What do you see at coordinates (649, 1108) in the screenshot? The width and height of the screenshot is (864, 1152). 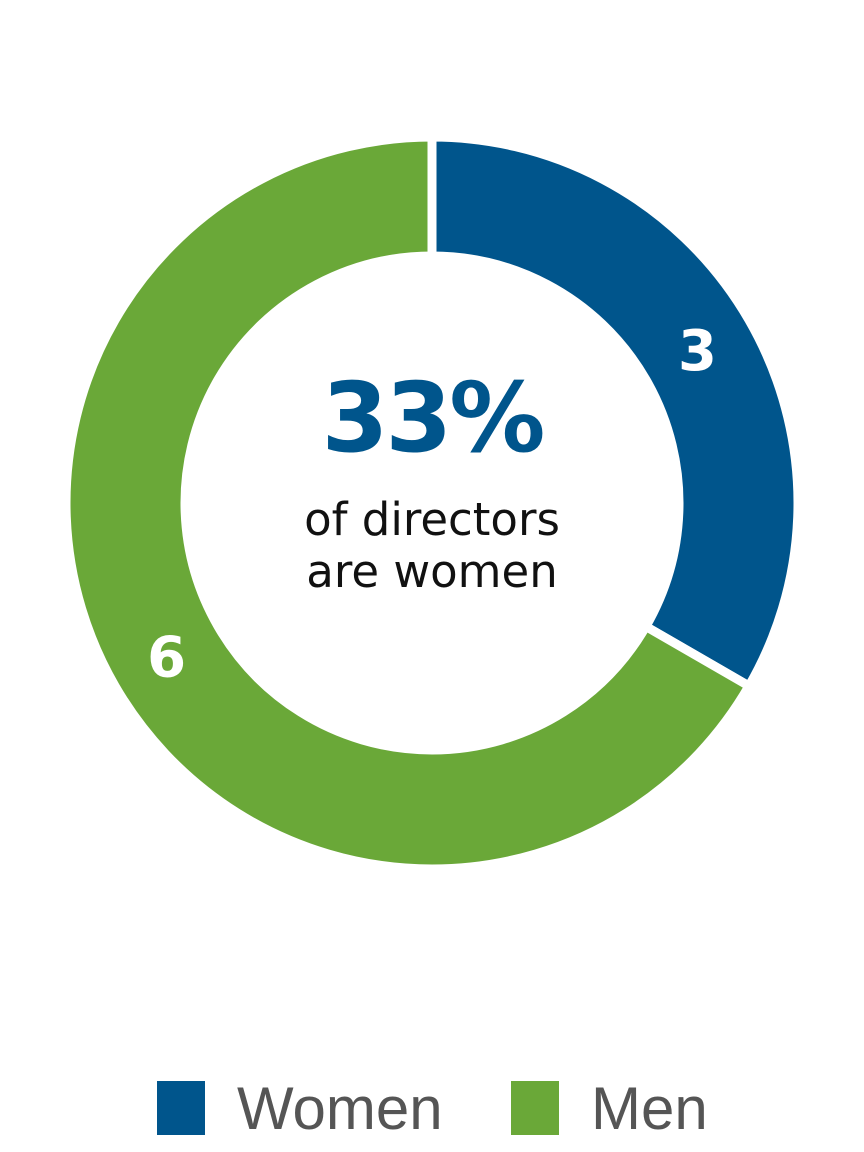 I see `legend-label-men: Men` at bounding box center [649, 1108].